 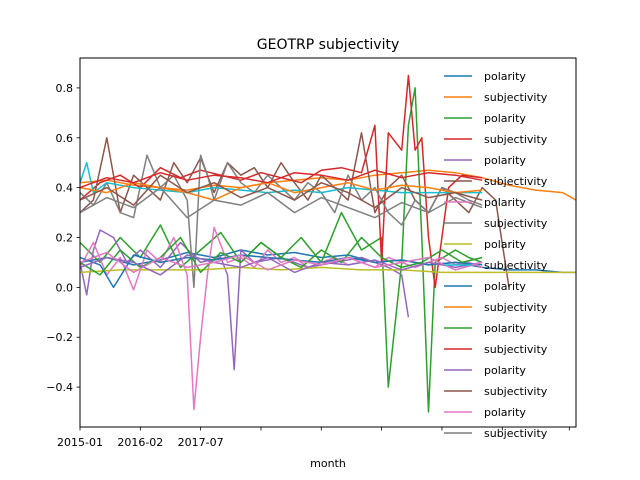 What do you see at coordinates (516, 433) in the screenshot?
I see `legend-label-18: subjectivity` at bounding box center [516, 433].